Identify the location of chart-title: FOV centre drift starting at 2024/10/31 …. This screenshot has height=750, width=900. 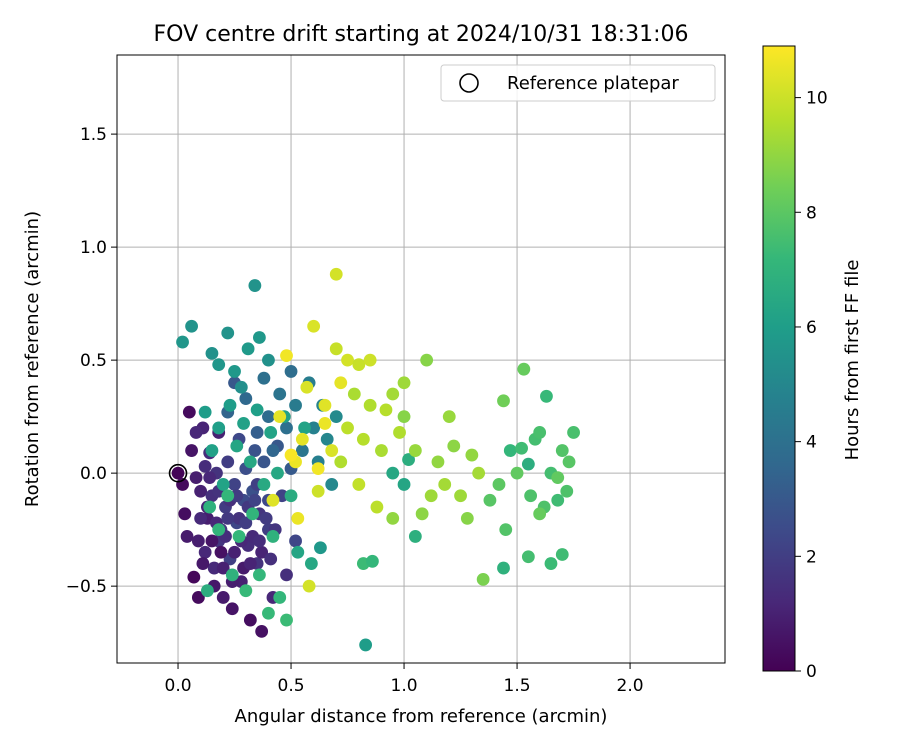
(421, 34).